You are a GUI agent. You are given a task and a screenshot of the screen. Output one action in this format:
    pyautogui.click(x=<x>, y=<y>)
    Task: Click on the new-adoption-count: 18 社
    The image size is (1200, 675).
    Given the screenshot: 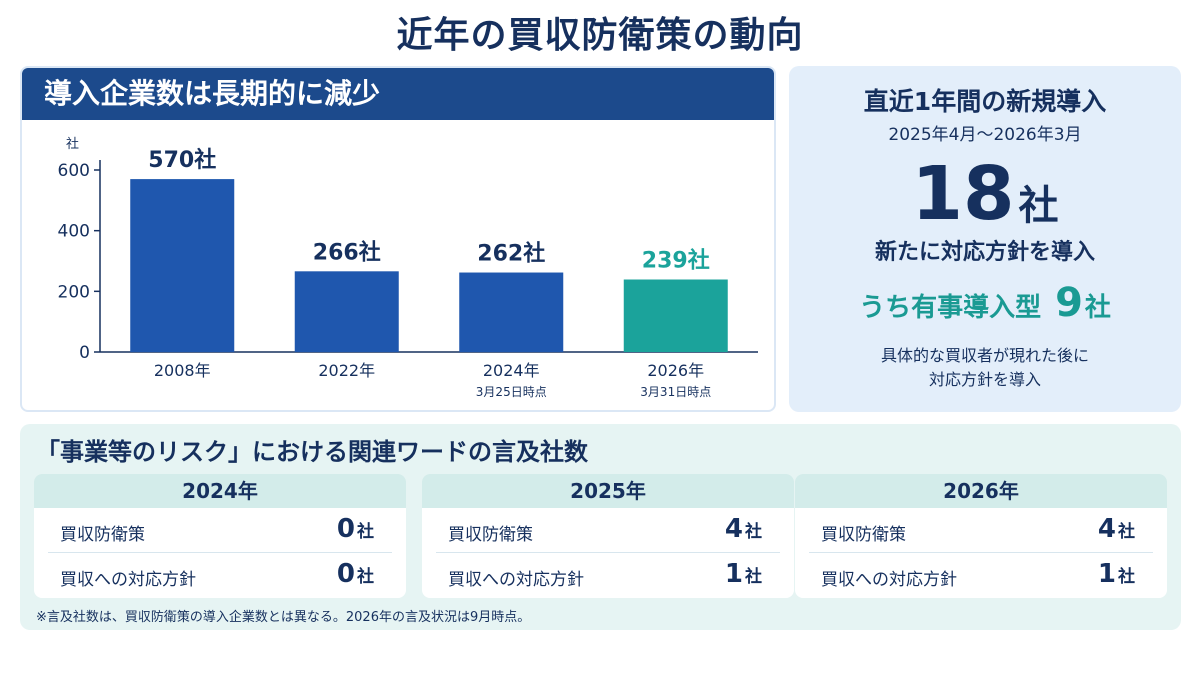 What is the action you would take?
    pyautogui.click(x=985, y=194)
    